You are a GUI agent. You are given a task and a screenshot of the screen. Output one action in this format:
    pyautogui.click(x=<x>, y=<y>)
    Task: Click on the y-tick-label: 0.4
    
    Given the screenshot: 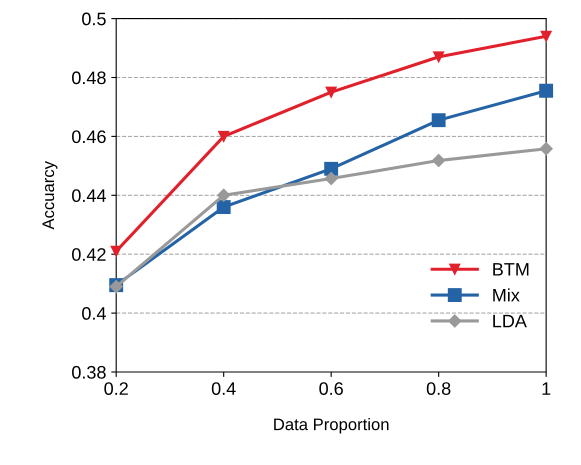 What is the action you would take?
    pyautogui.click(x=94, y=313)
    